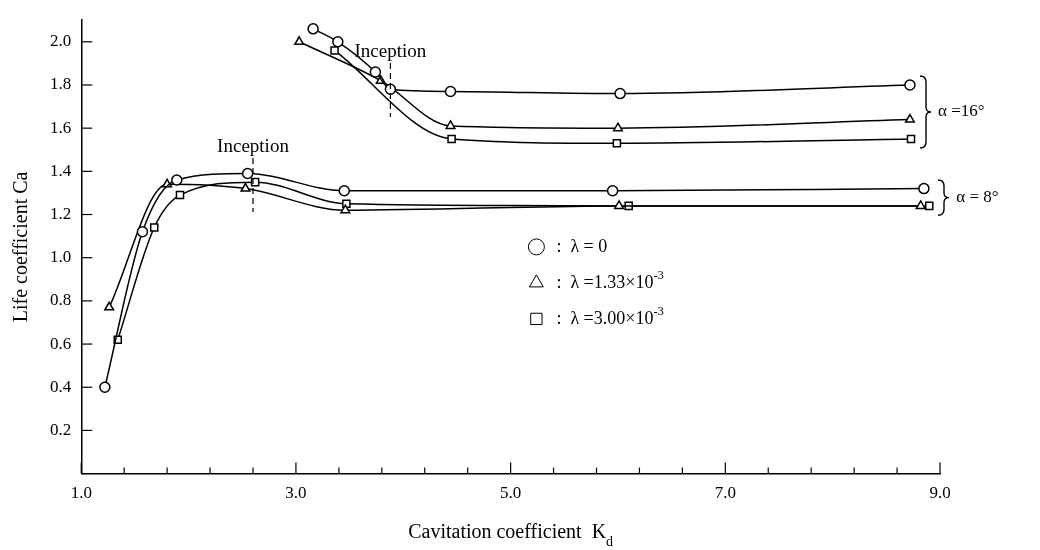  I want to click on y-tick-label: 1.2, so click(61, 213).